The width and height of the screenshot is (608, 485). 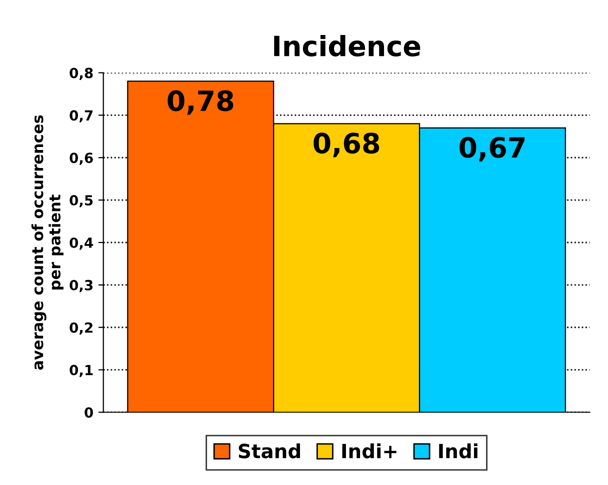 I want to click on legend-label: Indi+, so click(x=369, y=450).